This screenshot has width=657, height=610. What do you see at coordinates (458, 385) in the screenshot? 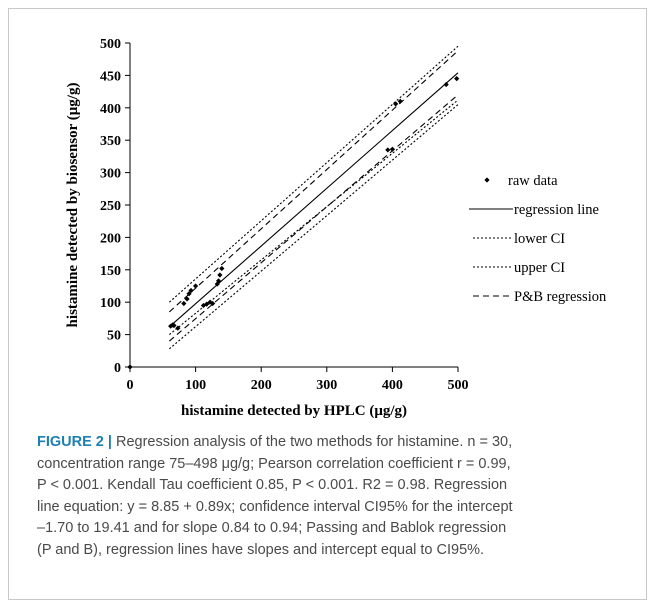
I see `x-tick-label: 500` at bounding box center [458, 385].